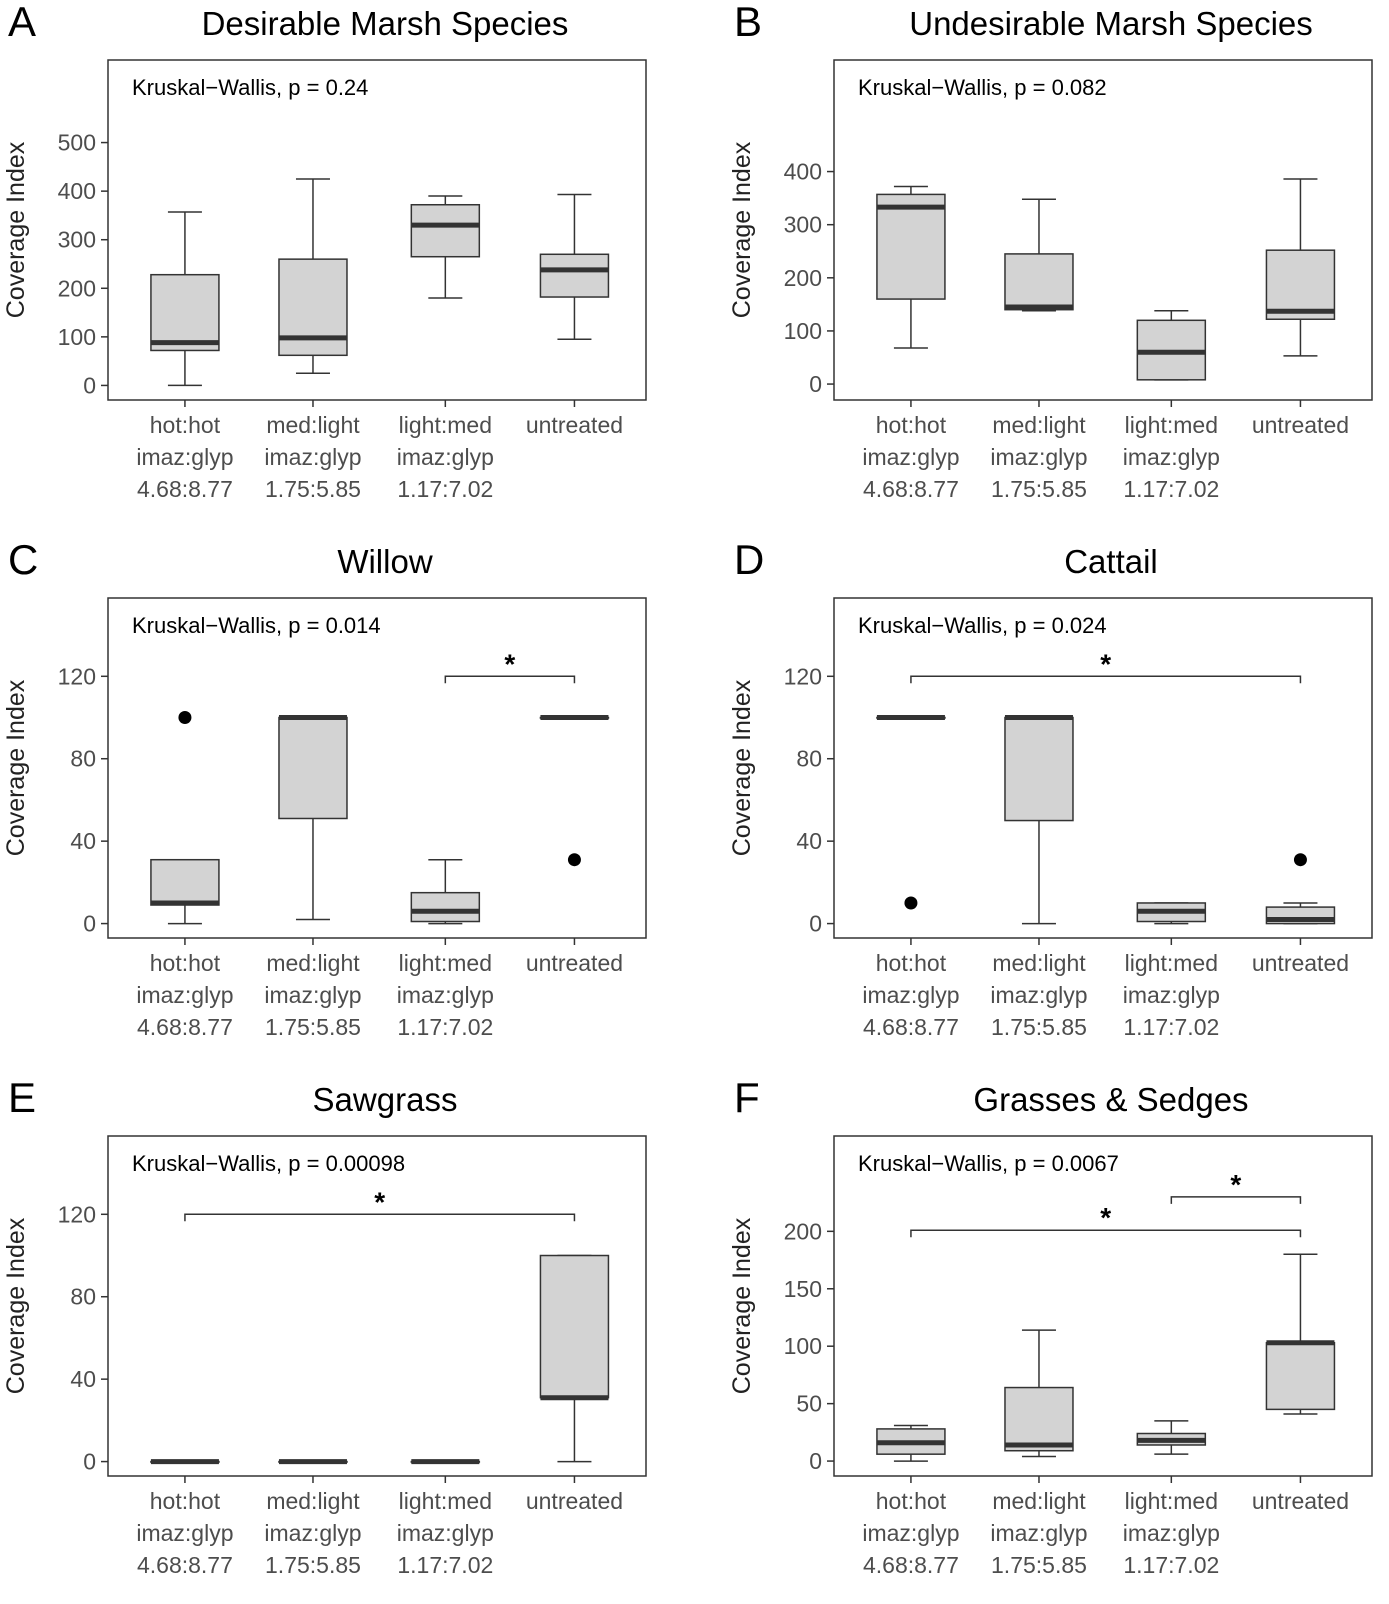  What do you see at coordinates (83, 1297) in the screenshot?
I see `y-tick-label: 80` at bounding box center [83, 1297].